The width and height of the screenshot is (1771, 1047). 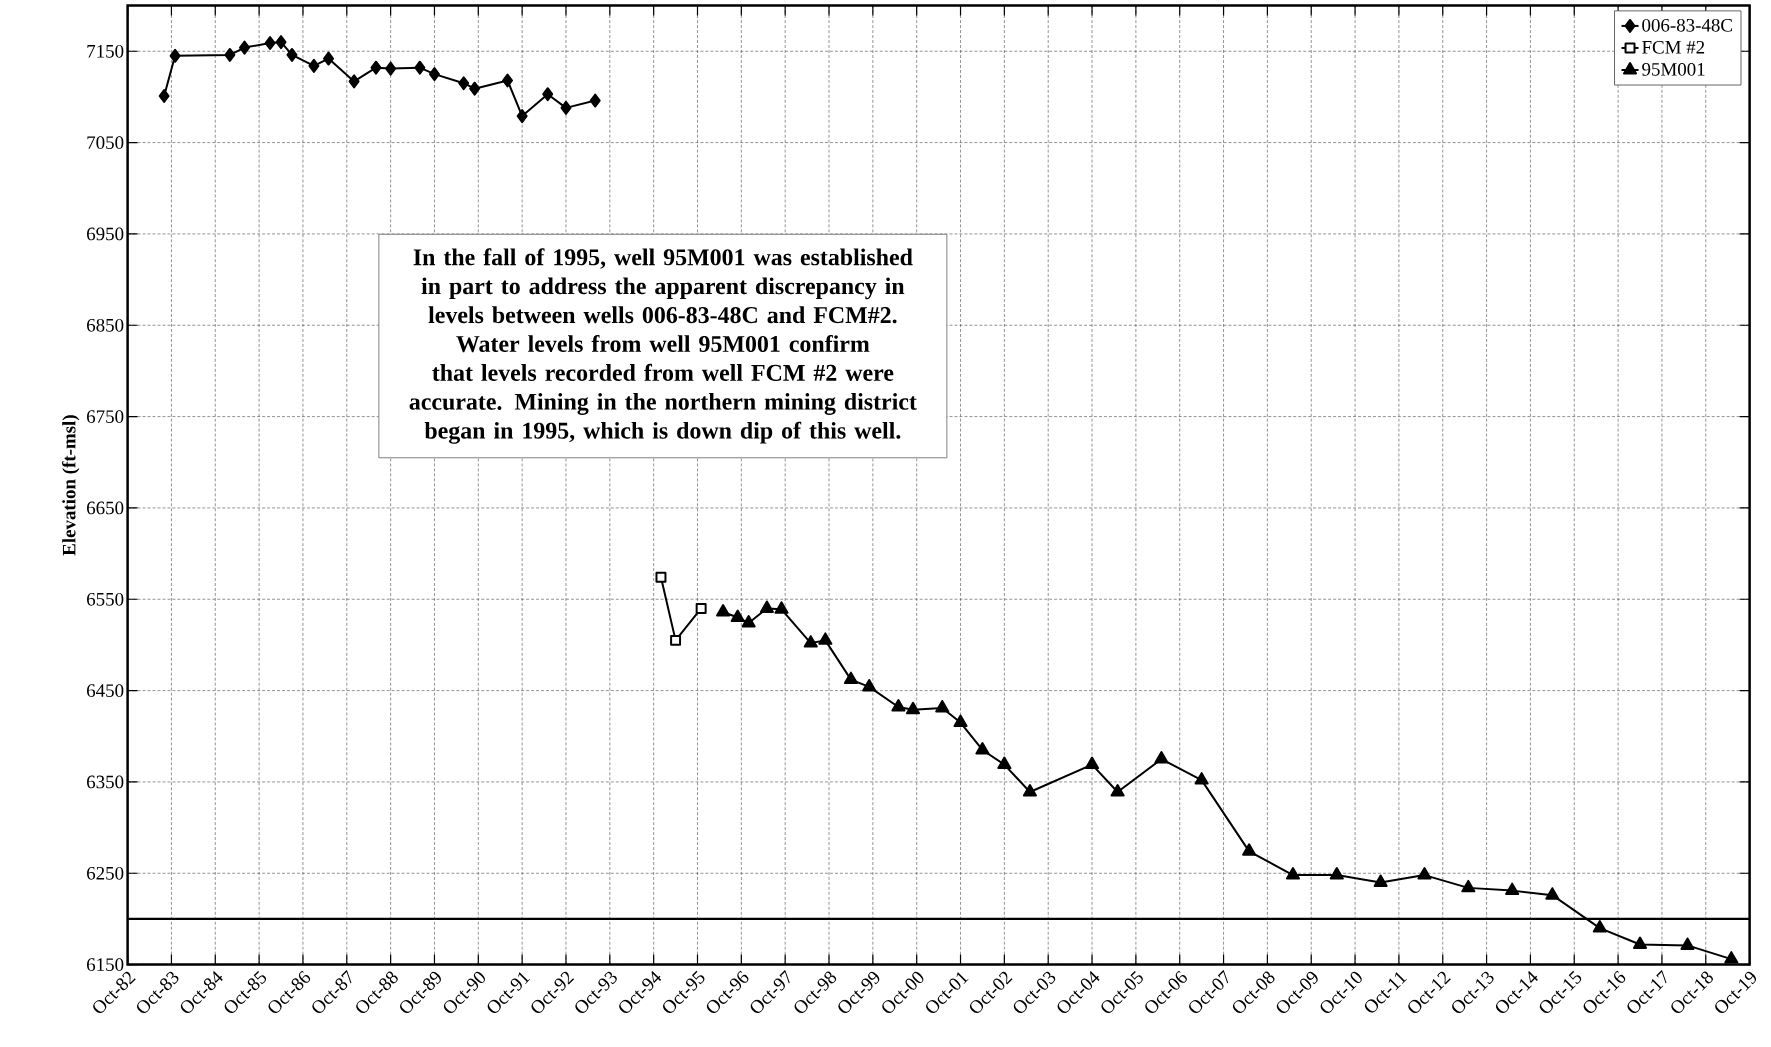 I want to click on y-tick-label: 6450, so click(x=105, y=690).